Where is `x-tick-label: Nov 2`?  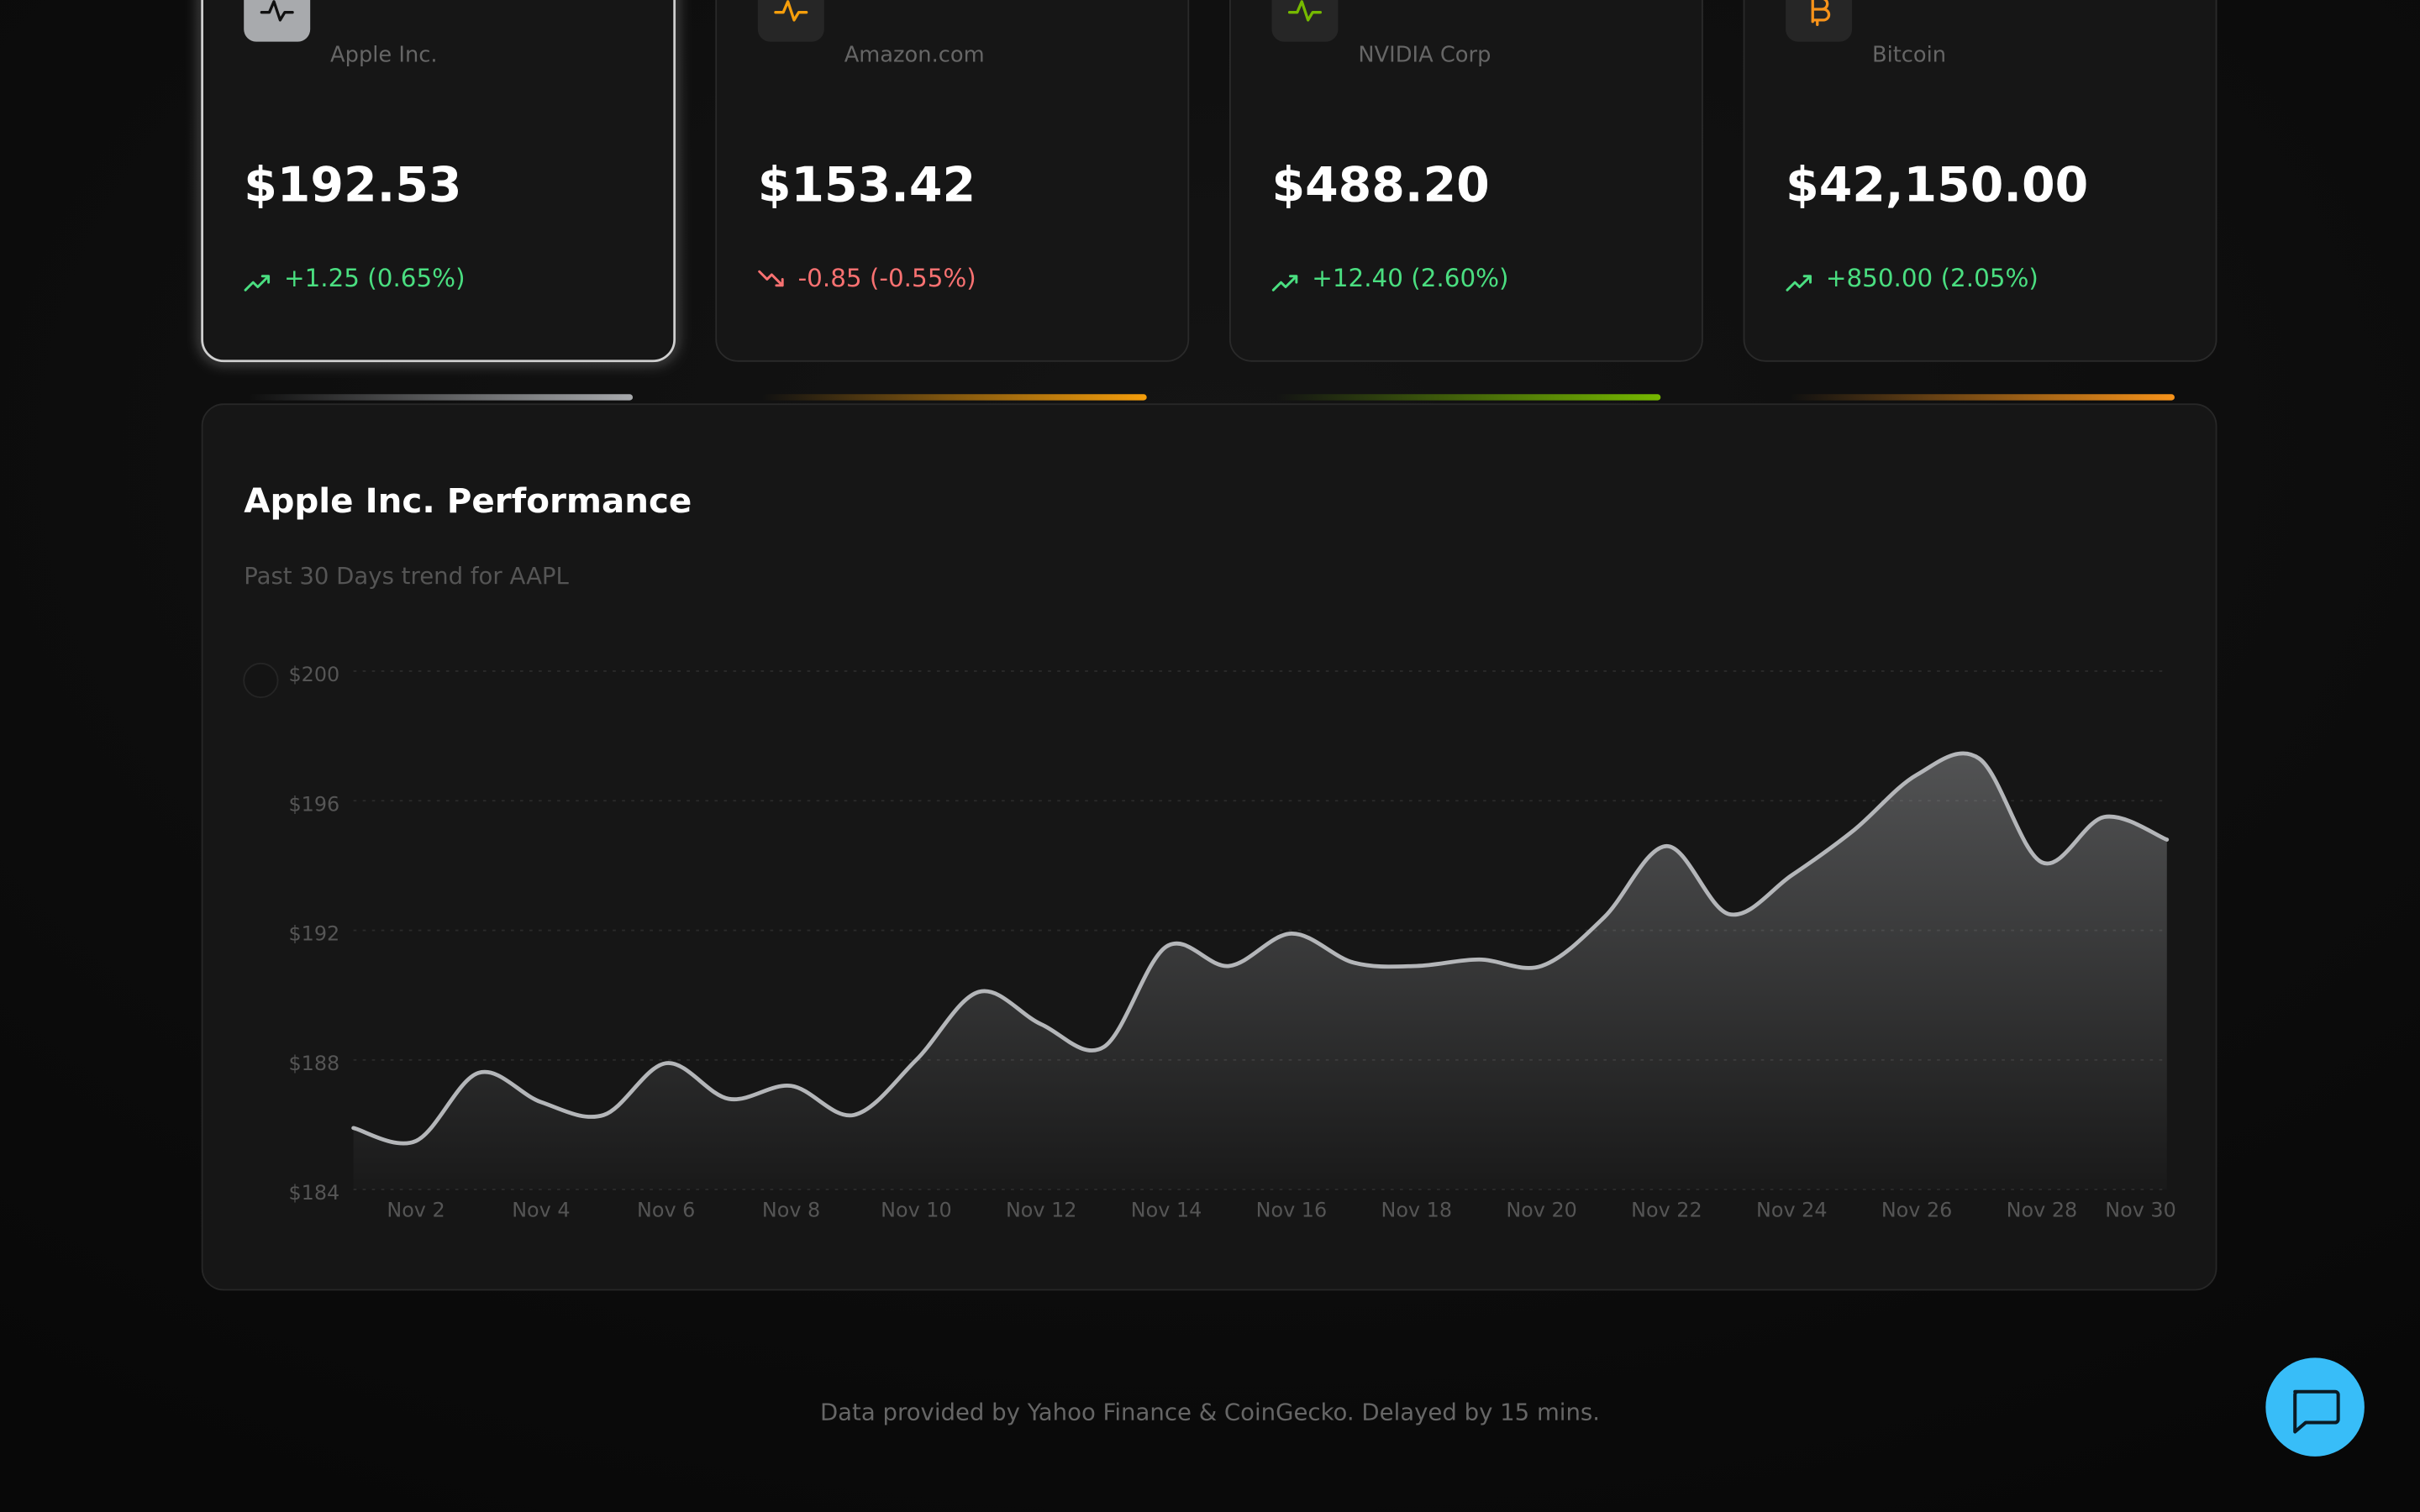
x-tick-label: Nov 2 is located at coordinates (416, 1209).